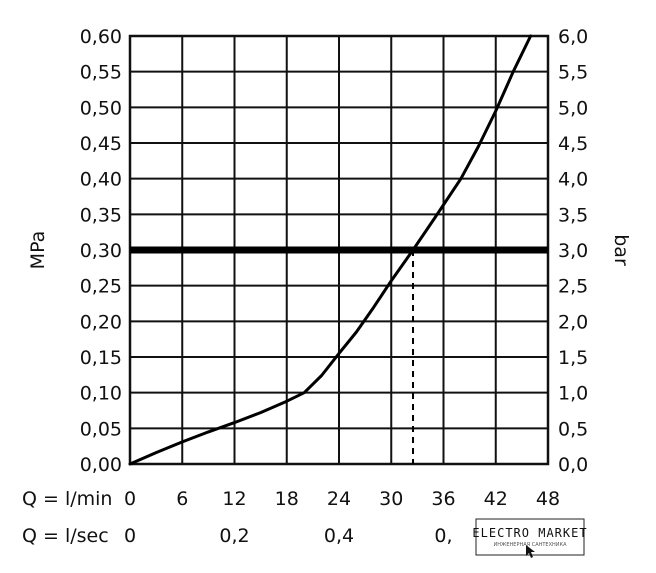 This screenshot has height=573, width=656. I want to click on cursor-icon, so click(530, 551).